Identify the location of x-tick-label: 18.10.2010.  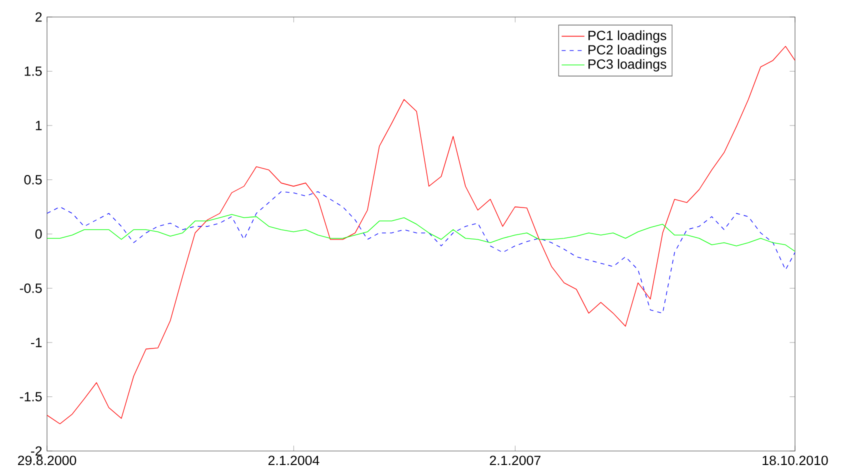
(795, 461).